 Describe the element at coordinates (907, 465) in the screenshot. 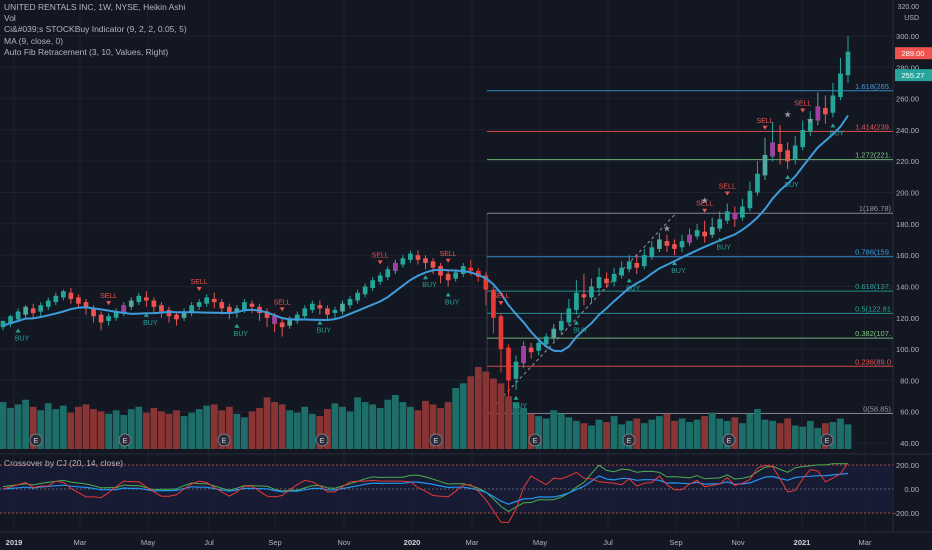

I see `osc-tick-label: 200.00` at that location.